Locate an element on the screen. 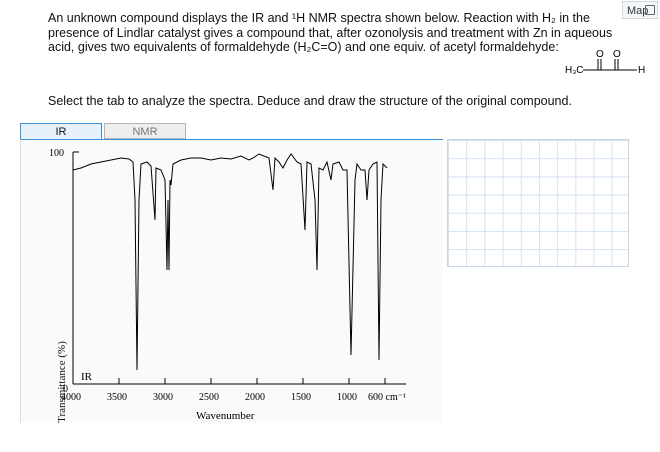 This screenshot has height=452, width=660. oxygen-1-label: O is located at coordinates (600, 54).